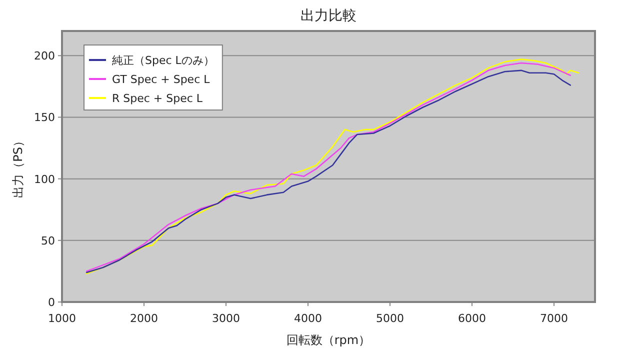  I want to click on y-tick-label: 200, so click(44, 56).